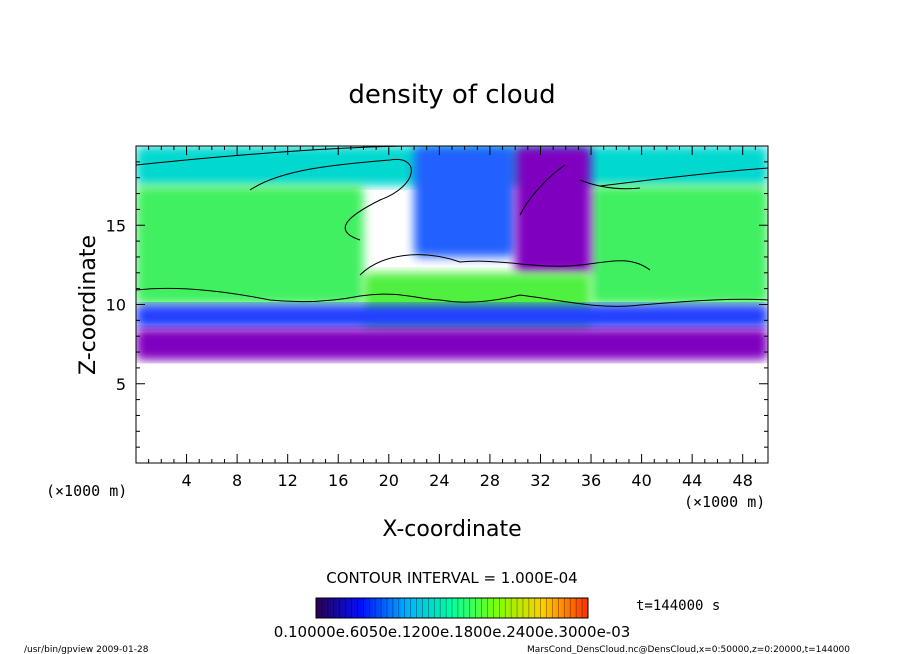 This screenshot has height=654, width=904. I want to click on contour-line-upper-left, so click(330, 199).